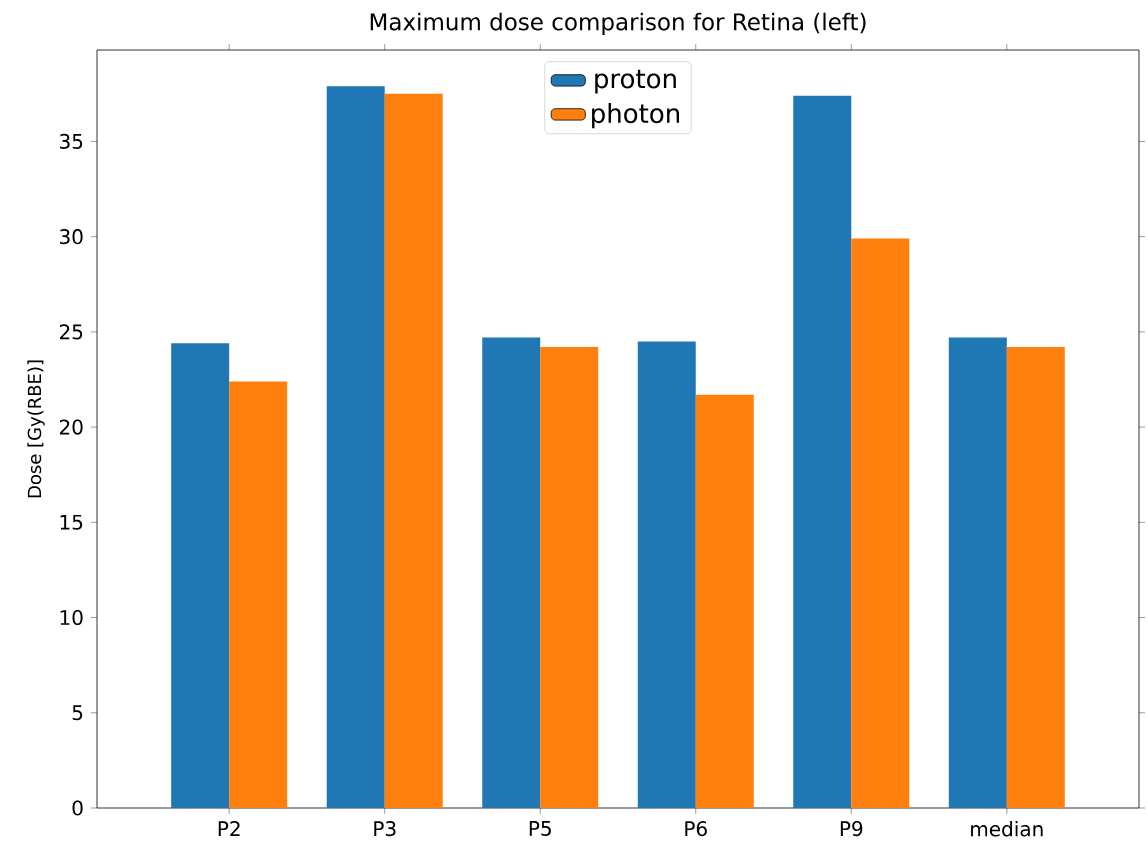 This screenshot has height=859, width=1148. I want to click on legend-label: proton, so click(635, 81).